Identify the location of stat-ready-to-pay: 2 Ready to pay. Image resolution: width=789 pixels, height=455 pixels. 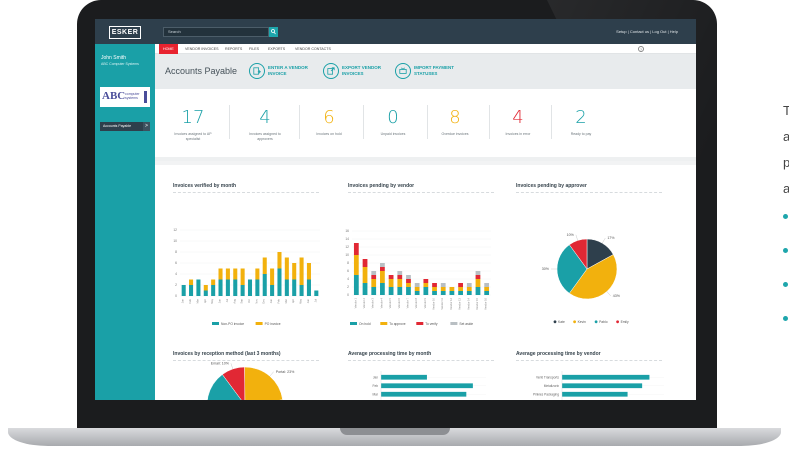
(581, 123).